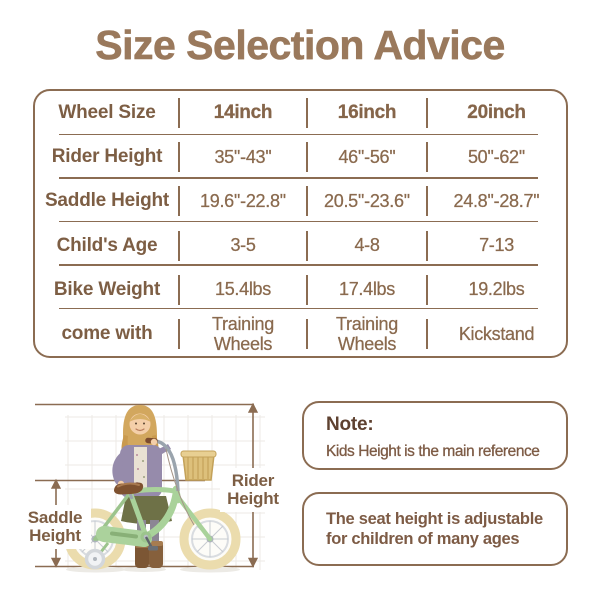 This screenshot has width=600, height=603. Describe the element at coordinates (367, 157) in the screenshot. I see `cell-rider-16: 46''-56''` at that location.